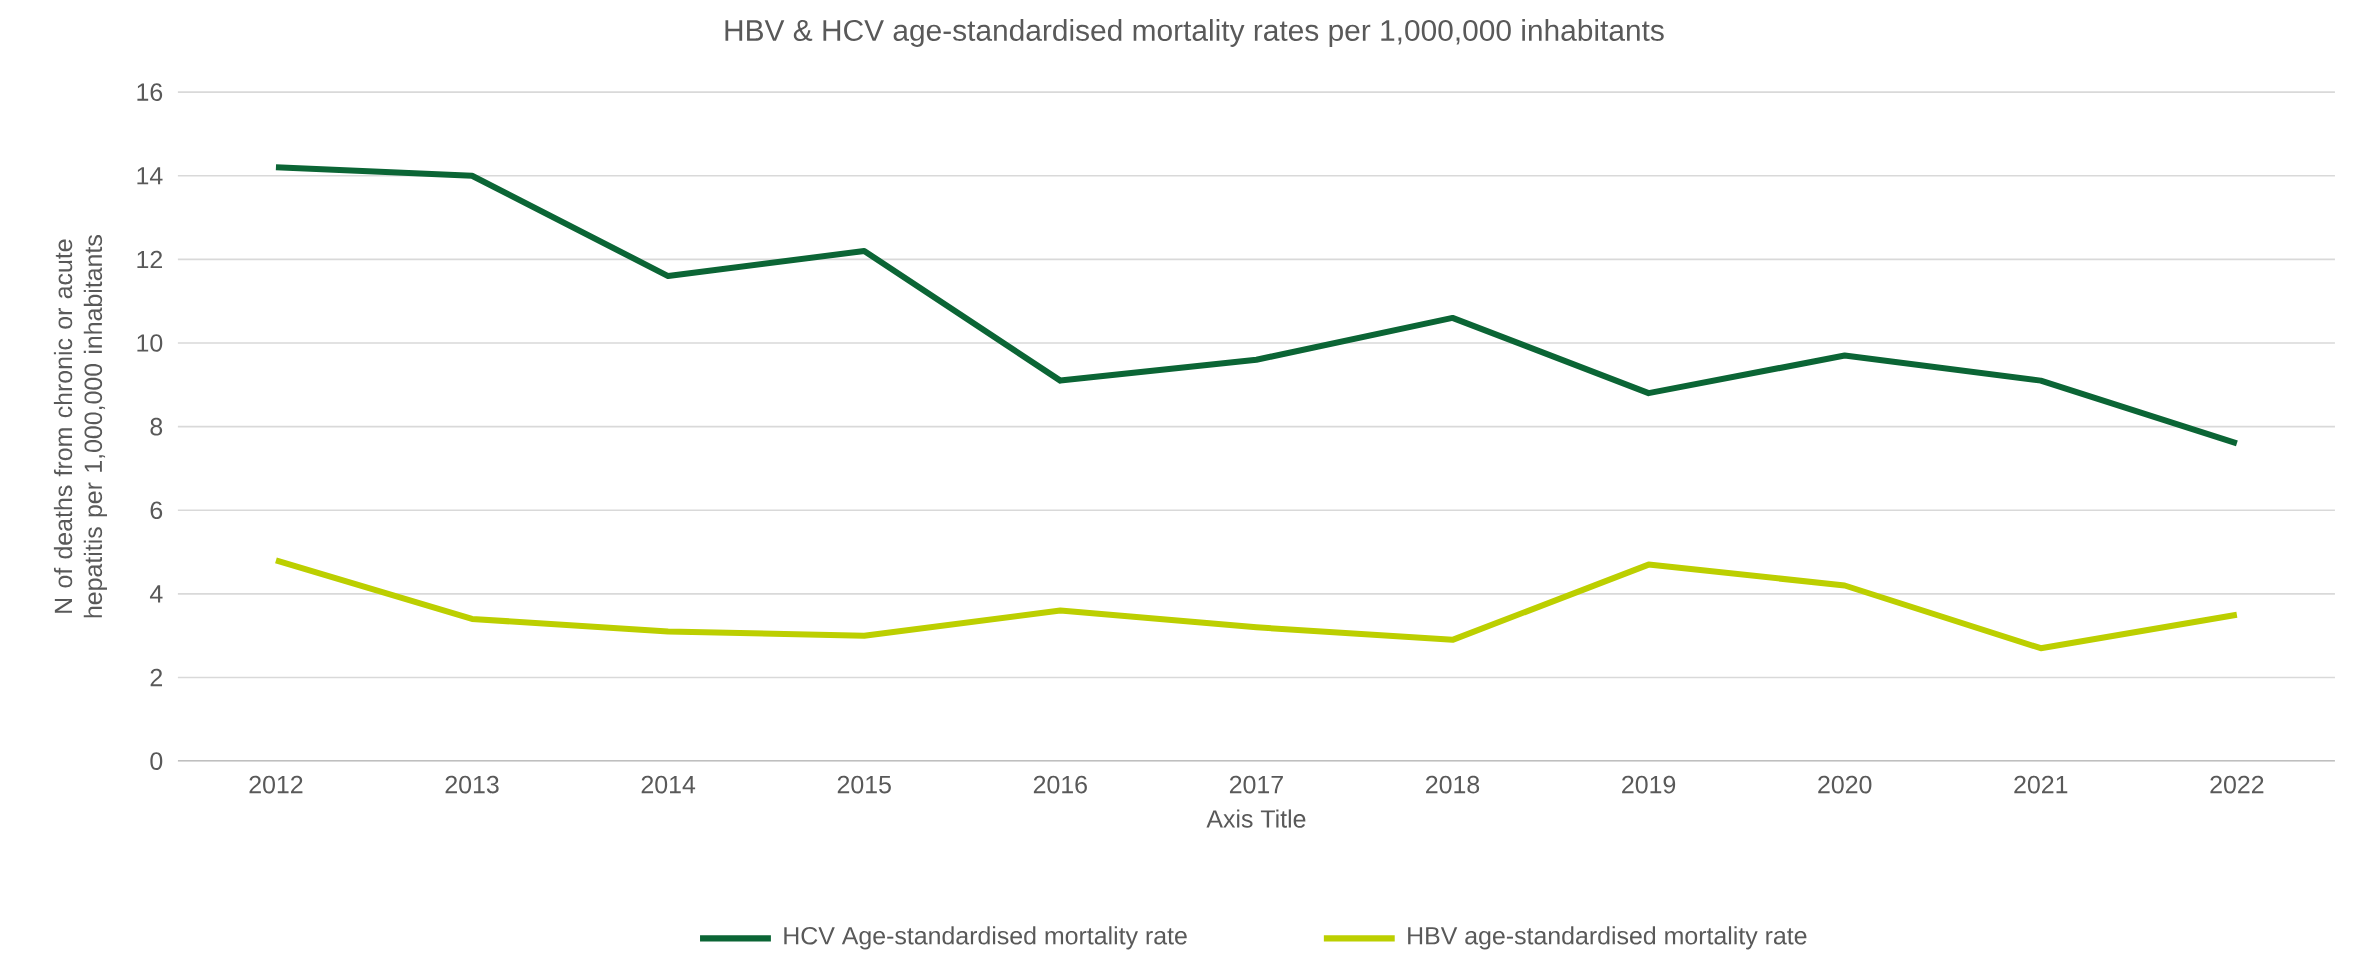 Image resolution: width=2364 pixels, height=967 pixels. What do you see at coordinates (2041, 784) in the screenshot?
I see `x-tick-label: 2021` at bounding box center [2041, 784].